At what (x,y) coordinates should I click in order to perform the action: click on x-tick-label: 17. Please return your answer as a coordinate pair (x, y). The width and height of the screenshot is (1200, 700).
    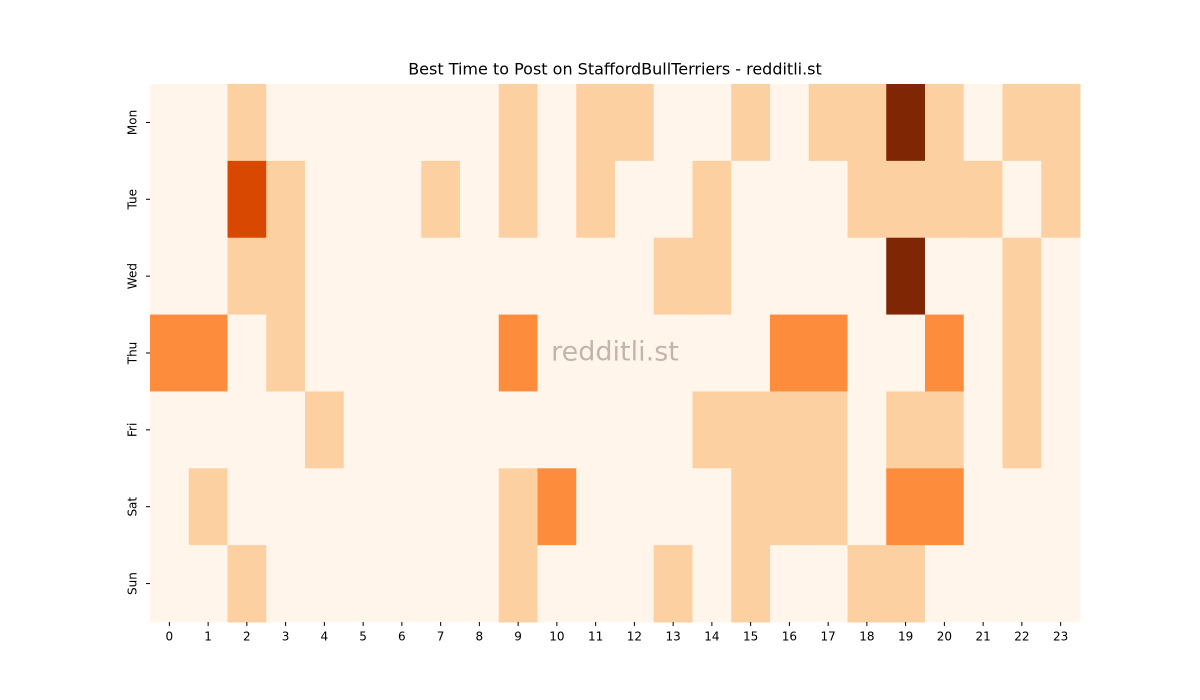
    Looking at the image, I should click on (827, 637).